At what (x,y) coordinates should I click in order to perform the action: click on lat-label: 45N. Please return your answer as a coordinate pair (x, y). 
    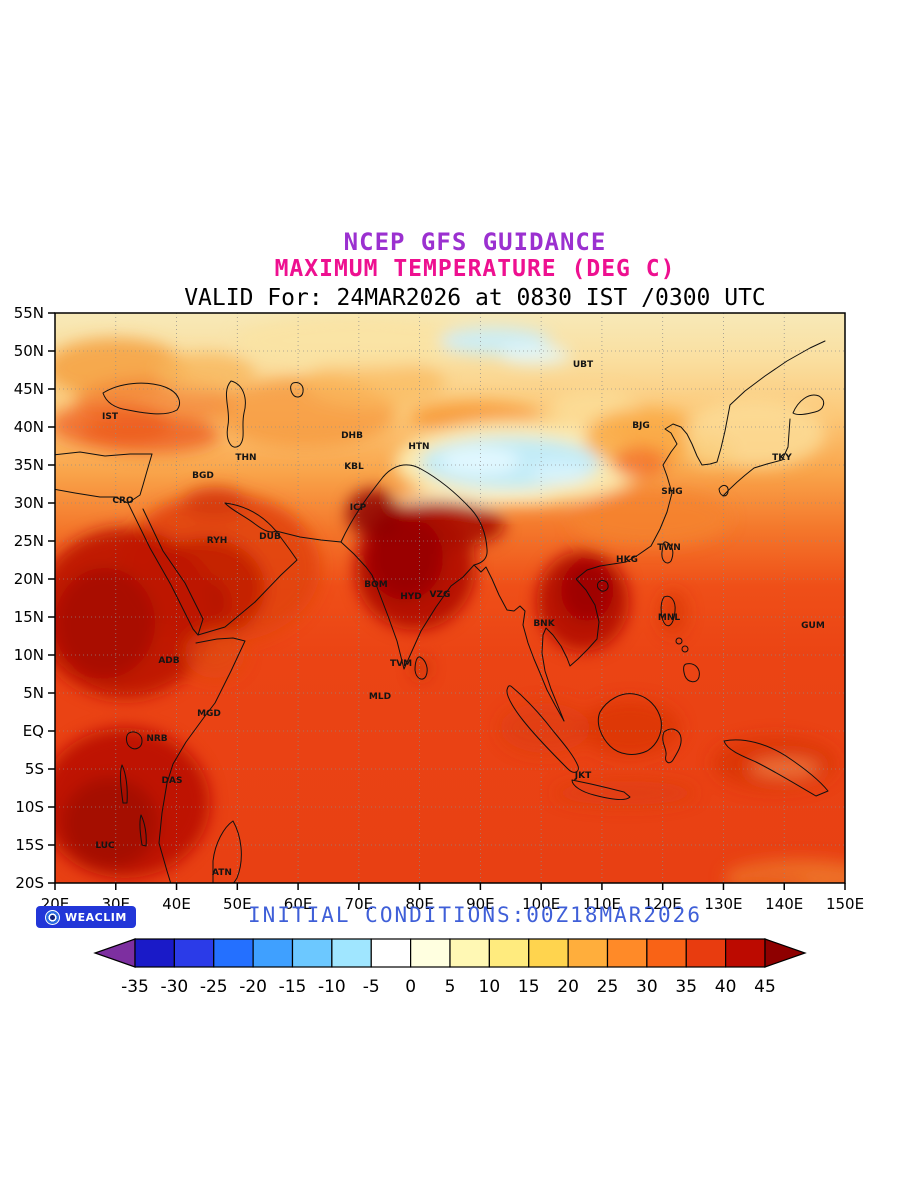
    Looking at the image, I should click on (29, 389).